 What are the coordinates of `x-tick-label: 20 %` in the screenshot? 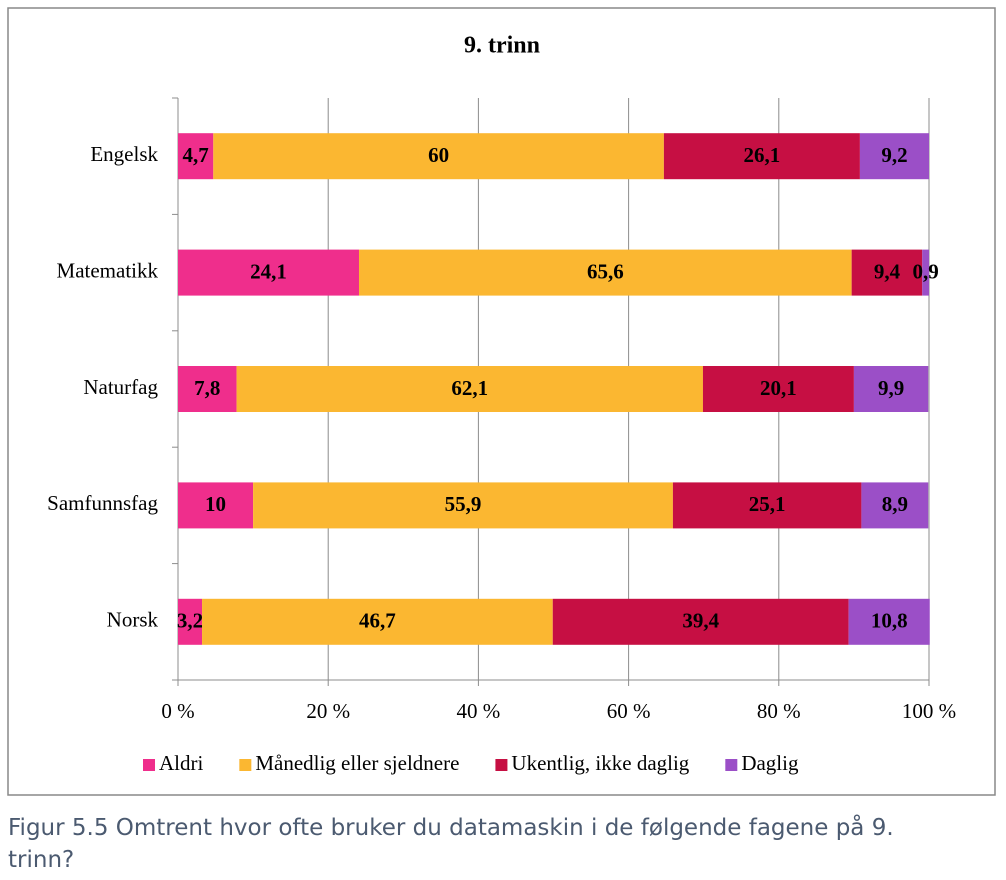 It's located at (328, 711).